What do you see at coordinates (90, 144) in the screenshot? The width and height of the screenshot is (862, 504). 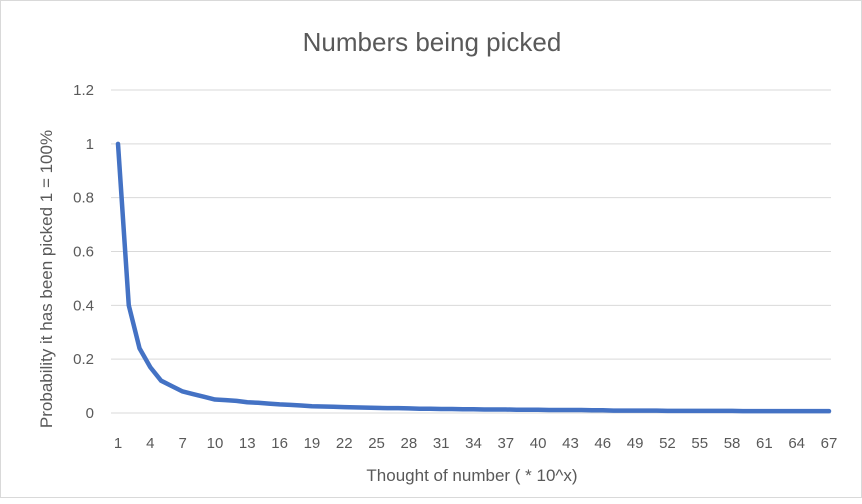 I see `y-tick-label: 1` at bounding box center [90, 144].